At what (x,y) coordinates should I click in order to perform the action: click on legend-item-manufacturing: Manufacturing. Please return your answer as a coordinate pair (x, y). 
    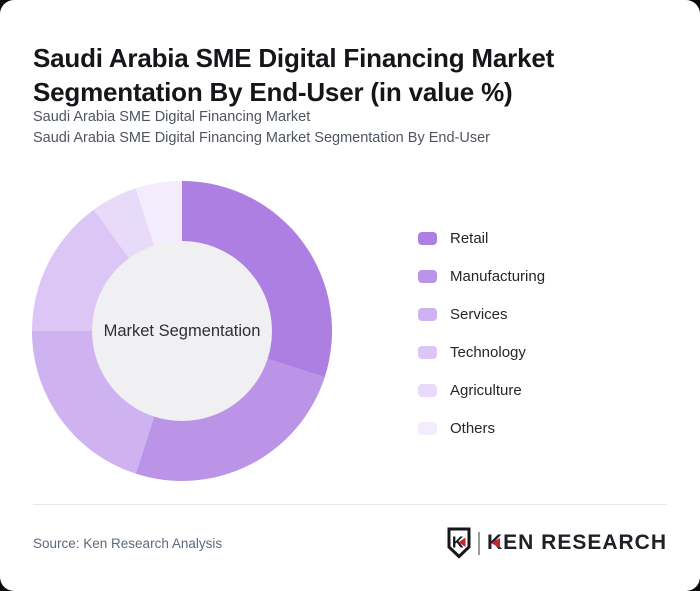
    Looking at the image, I should click on (481, 276).